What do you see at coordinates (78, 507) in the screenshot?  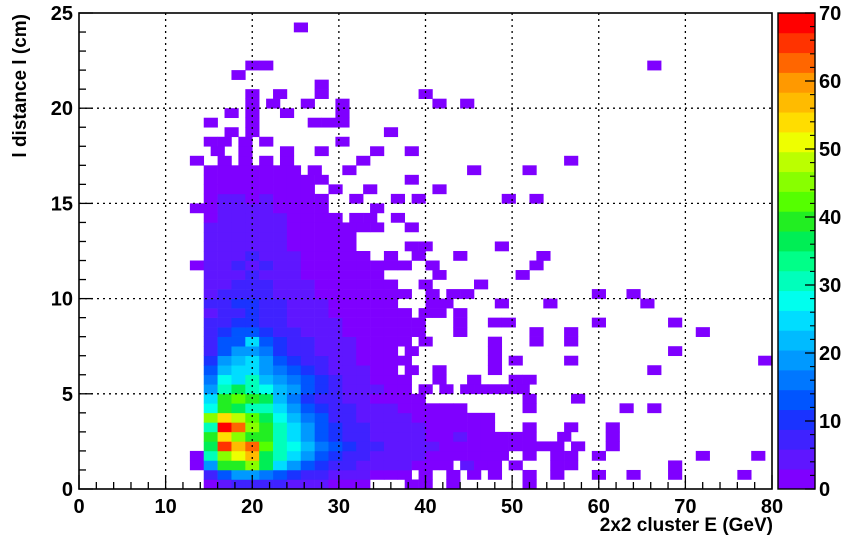 I see `x-tick-label: 0` at bounding box center [78, 507].